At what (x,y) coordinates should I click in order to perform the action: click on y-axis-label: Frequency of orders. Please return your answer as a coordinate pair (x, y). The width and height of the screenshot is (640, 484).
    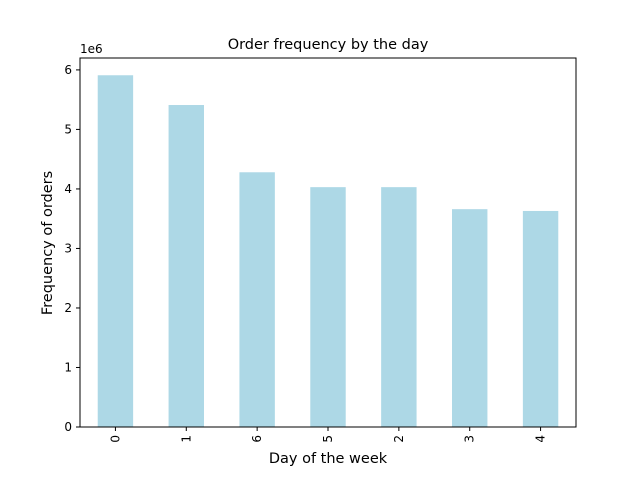
    Looking at the image, I should click on (48, 243).